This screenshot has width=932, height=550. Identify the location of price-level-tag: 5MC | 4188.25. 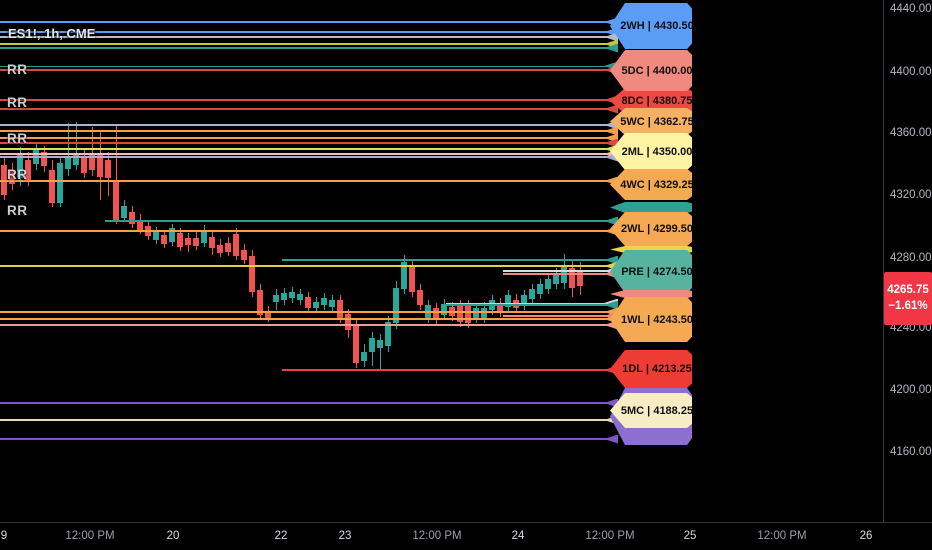
(651, 410).